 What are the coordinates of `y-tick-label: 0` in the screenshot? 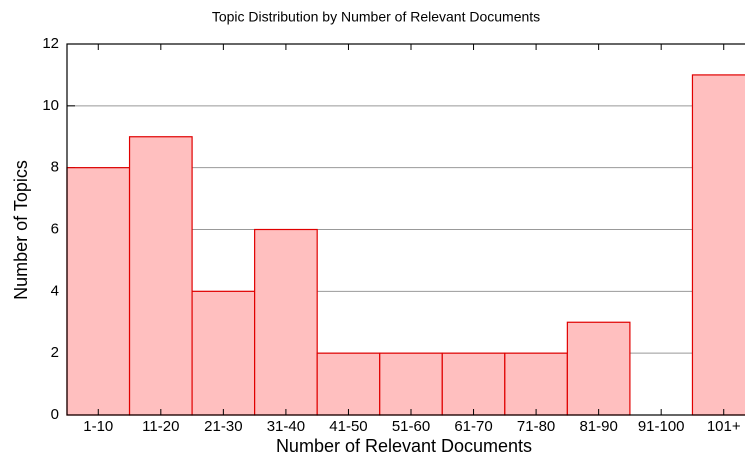 It's located at (55, 414).